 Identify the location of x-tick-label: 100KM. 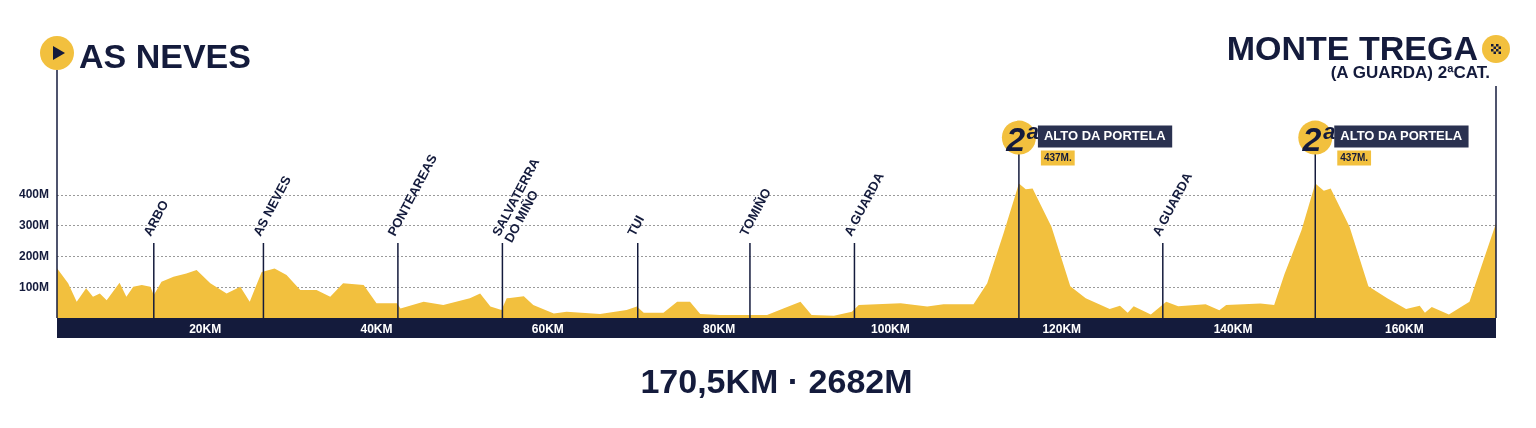
(890, 328).